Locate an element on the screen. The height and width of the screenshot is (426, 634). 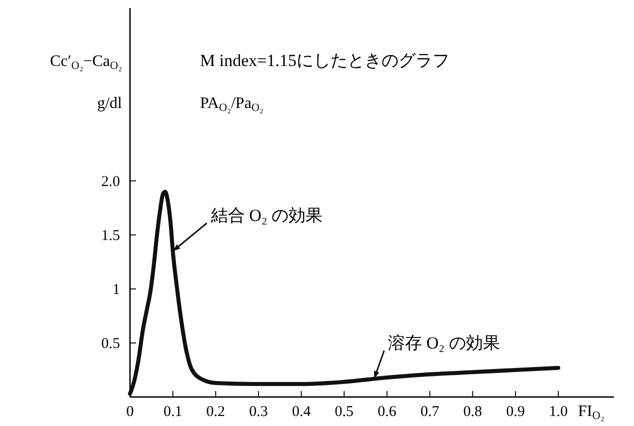
x-tick-label: 0.5 is located at coordinates (344, 412).